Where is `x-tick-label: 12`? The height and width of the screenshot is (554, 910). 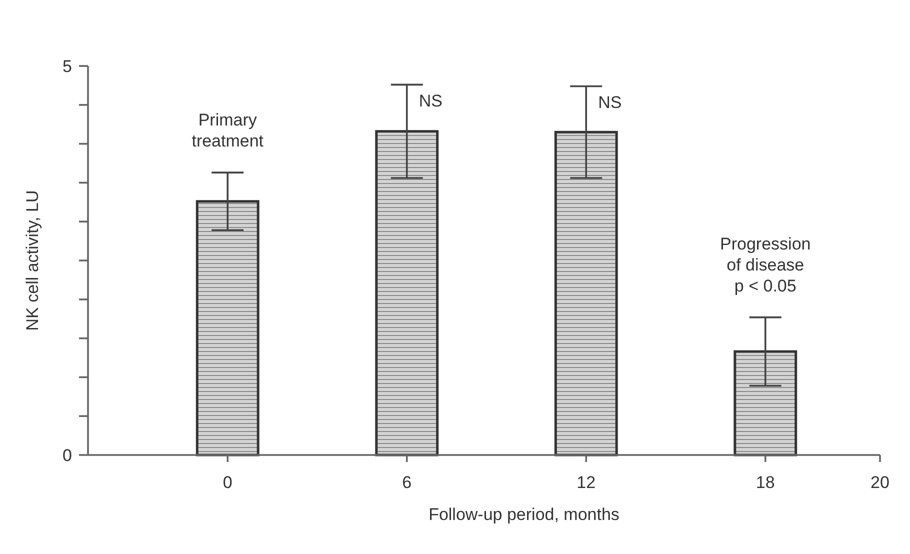 x-tick-label: 12 is located at coordinates (586, 482).